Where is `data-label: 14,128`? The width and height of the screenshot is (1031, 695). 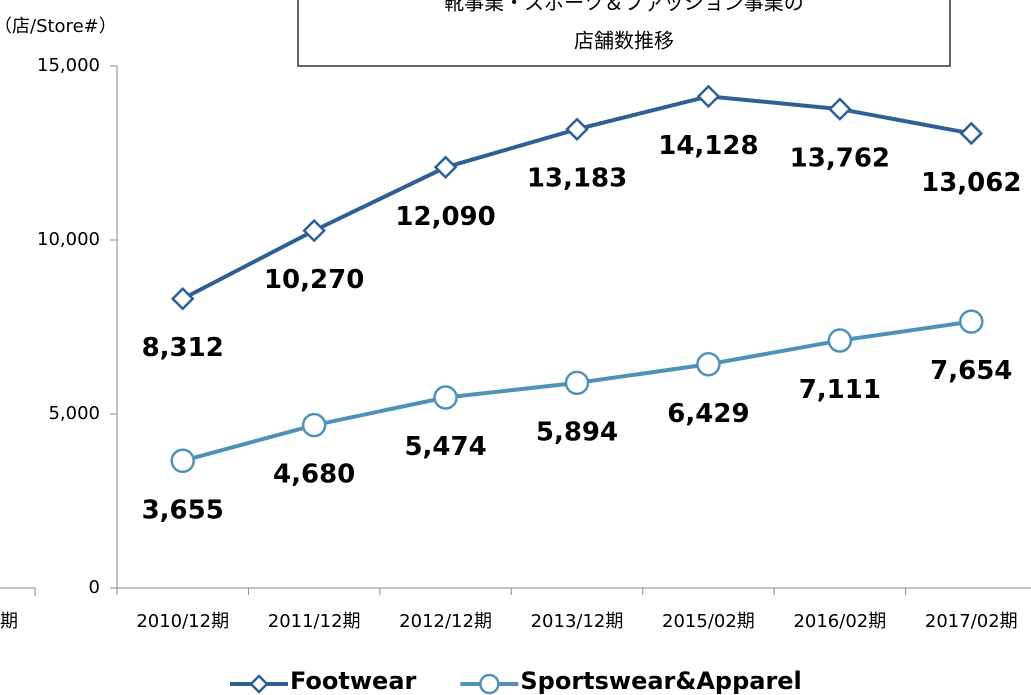
data-label: 14,128 is located at coordinates (708, 146).